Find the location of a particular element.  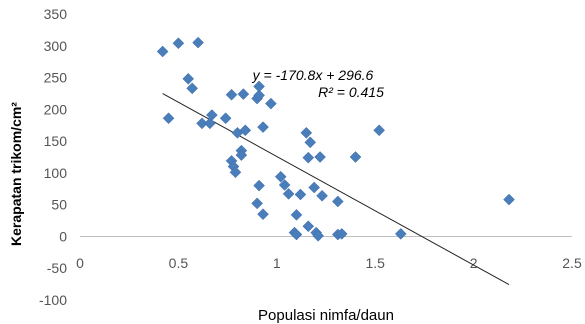

y-axis-title: Kerapatan trikom/cm² is located at coordinates (16, 174).